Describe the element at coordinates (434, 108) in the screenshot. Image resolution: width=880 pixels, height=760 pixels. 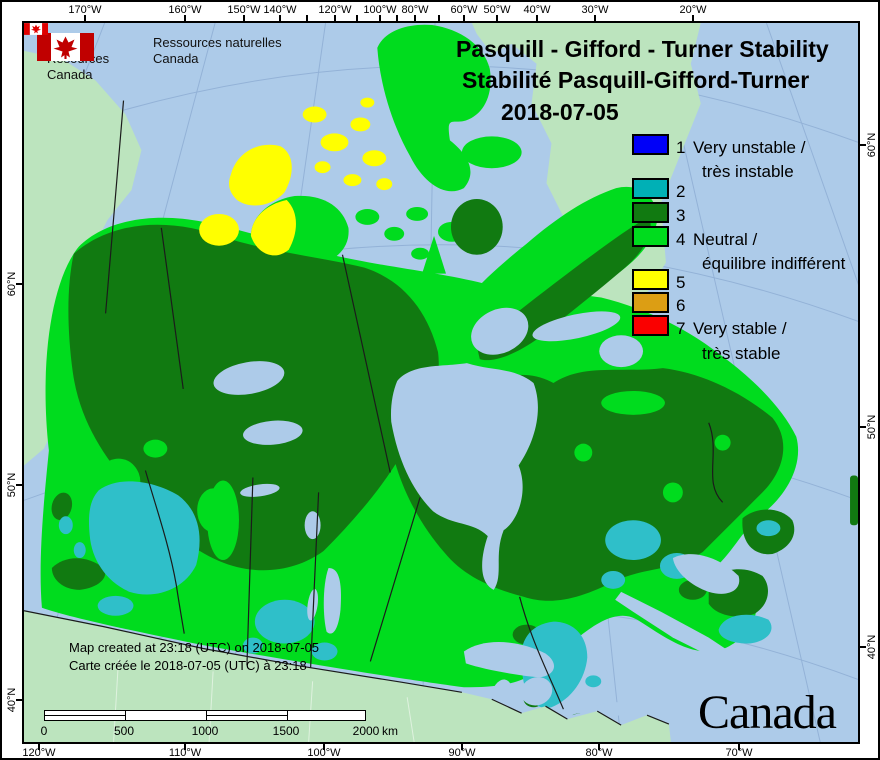
I see `ellesmere-island` at that location.